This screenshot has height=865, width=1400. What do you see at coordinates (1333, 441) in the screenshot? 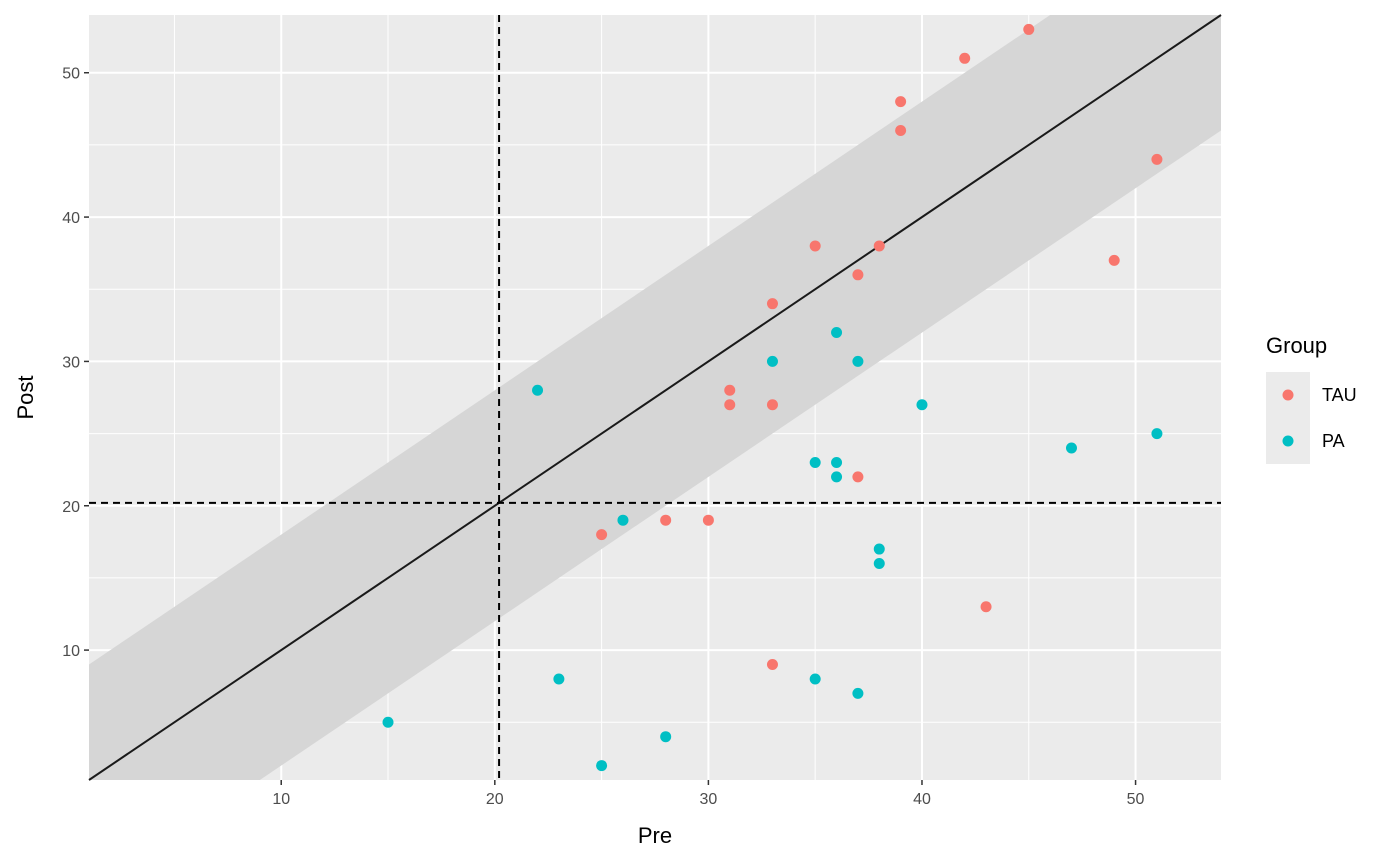
I see `legend-label-pa: PA` at bounding box center [1333, 441].